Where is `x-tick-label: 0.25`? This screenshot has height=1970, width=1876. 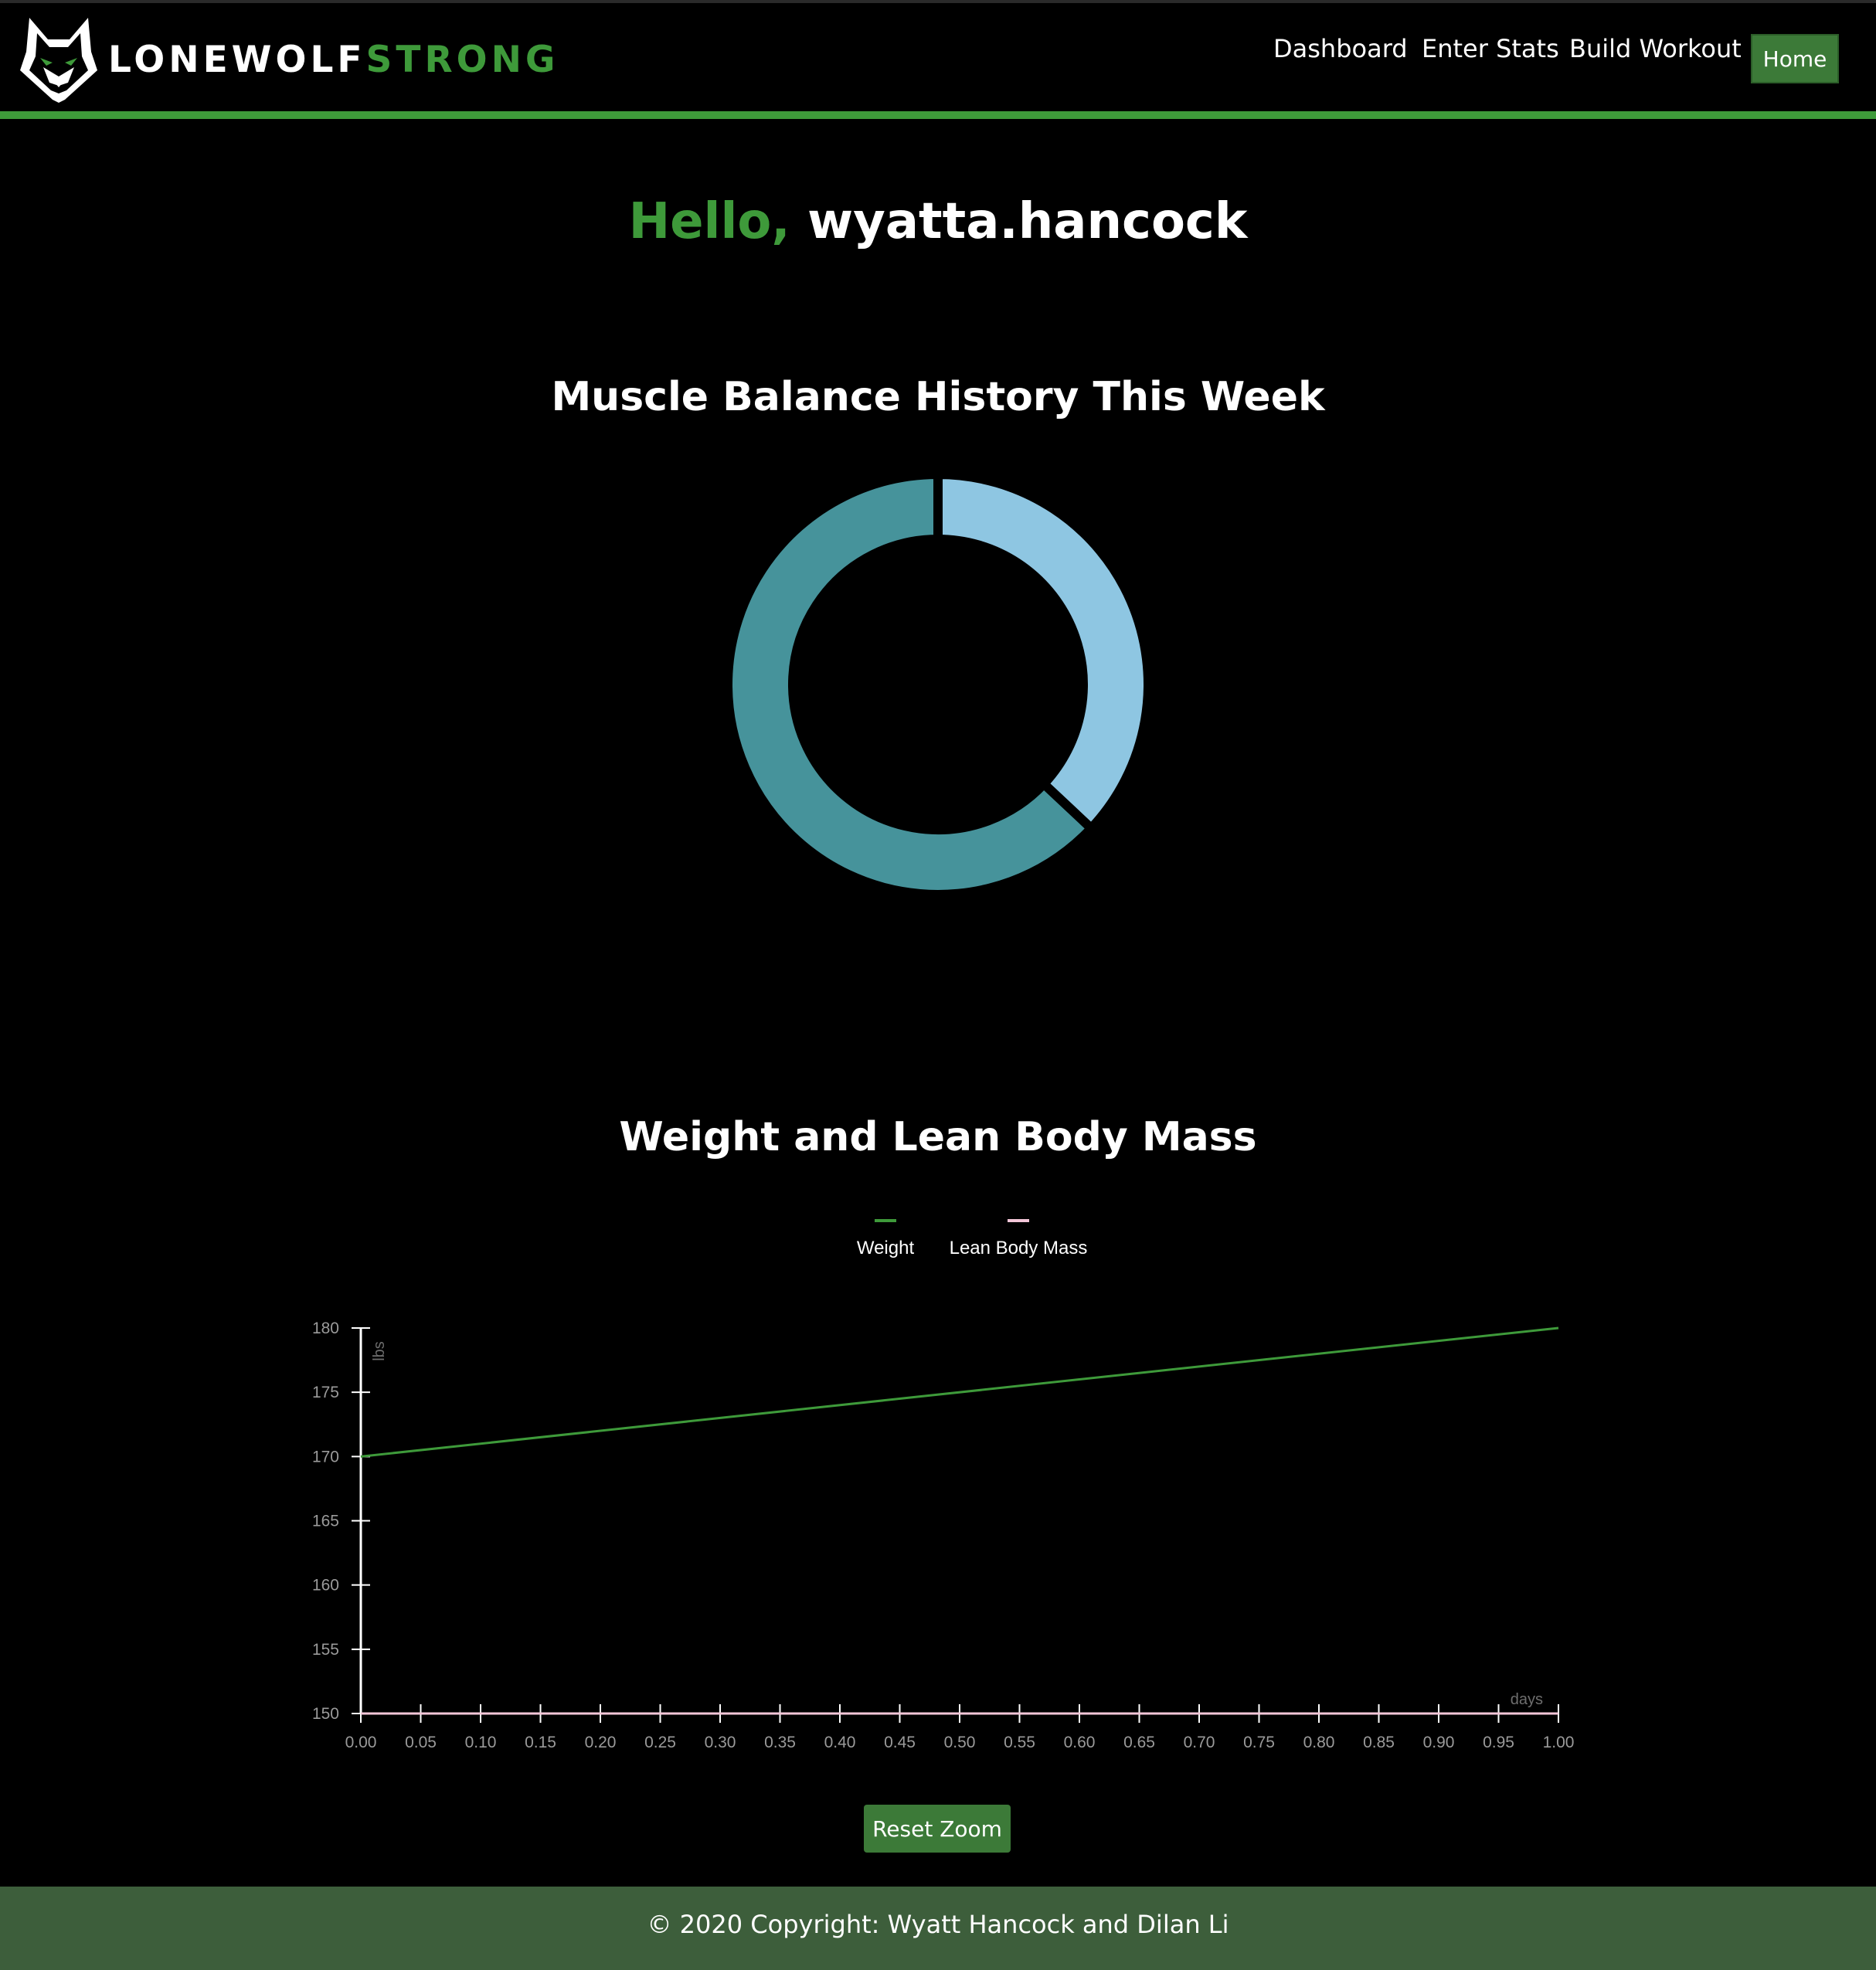
x-tick-label: 0.25 is located at coordinates (660, 1743).